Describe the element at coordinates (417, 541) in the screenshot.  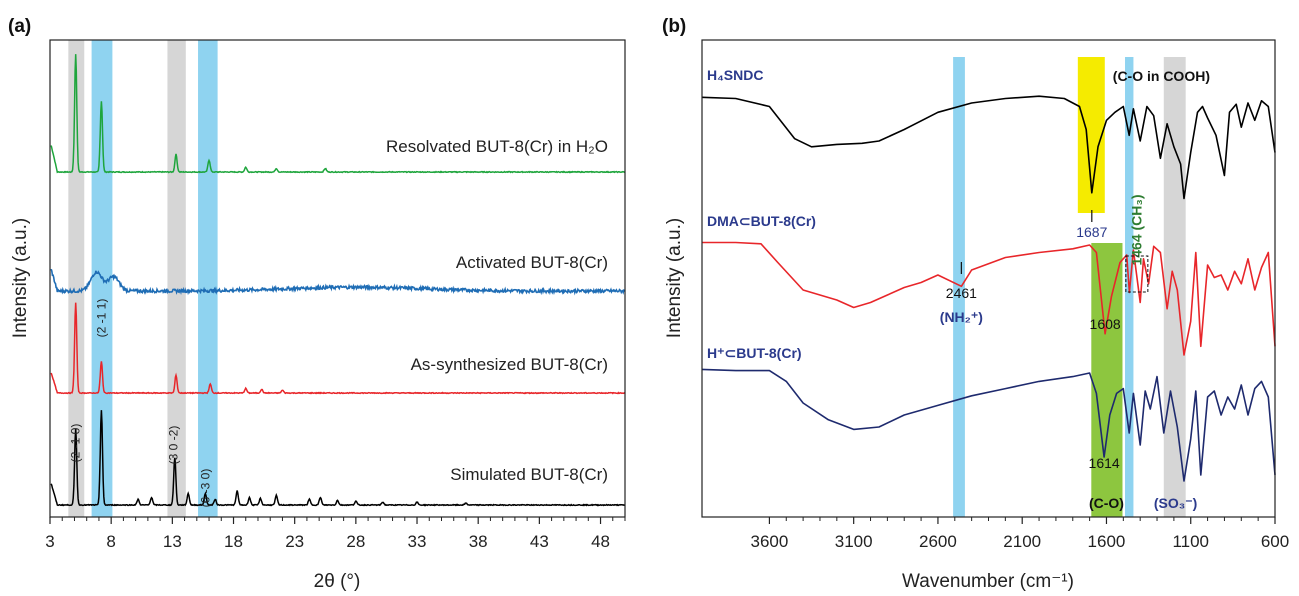
I see `panel-a-x-tick-label: 33` at that location.